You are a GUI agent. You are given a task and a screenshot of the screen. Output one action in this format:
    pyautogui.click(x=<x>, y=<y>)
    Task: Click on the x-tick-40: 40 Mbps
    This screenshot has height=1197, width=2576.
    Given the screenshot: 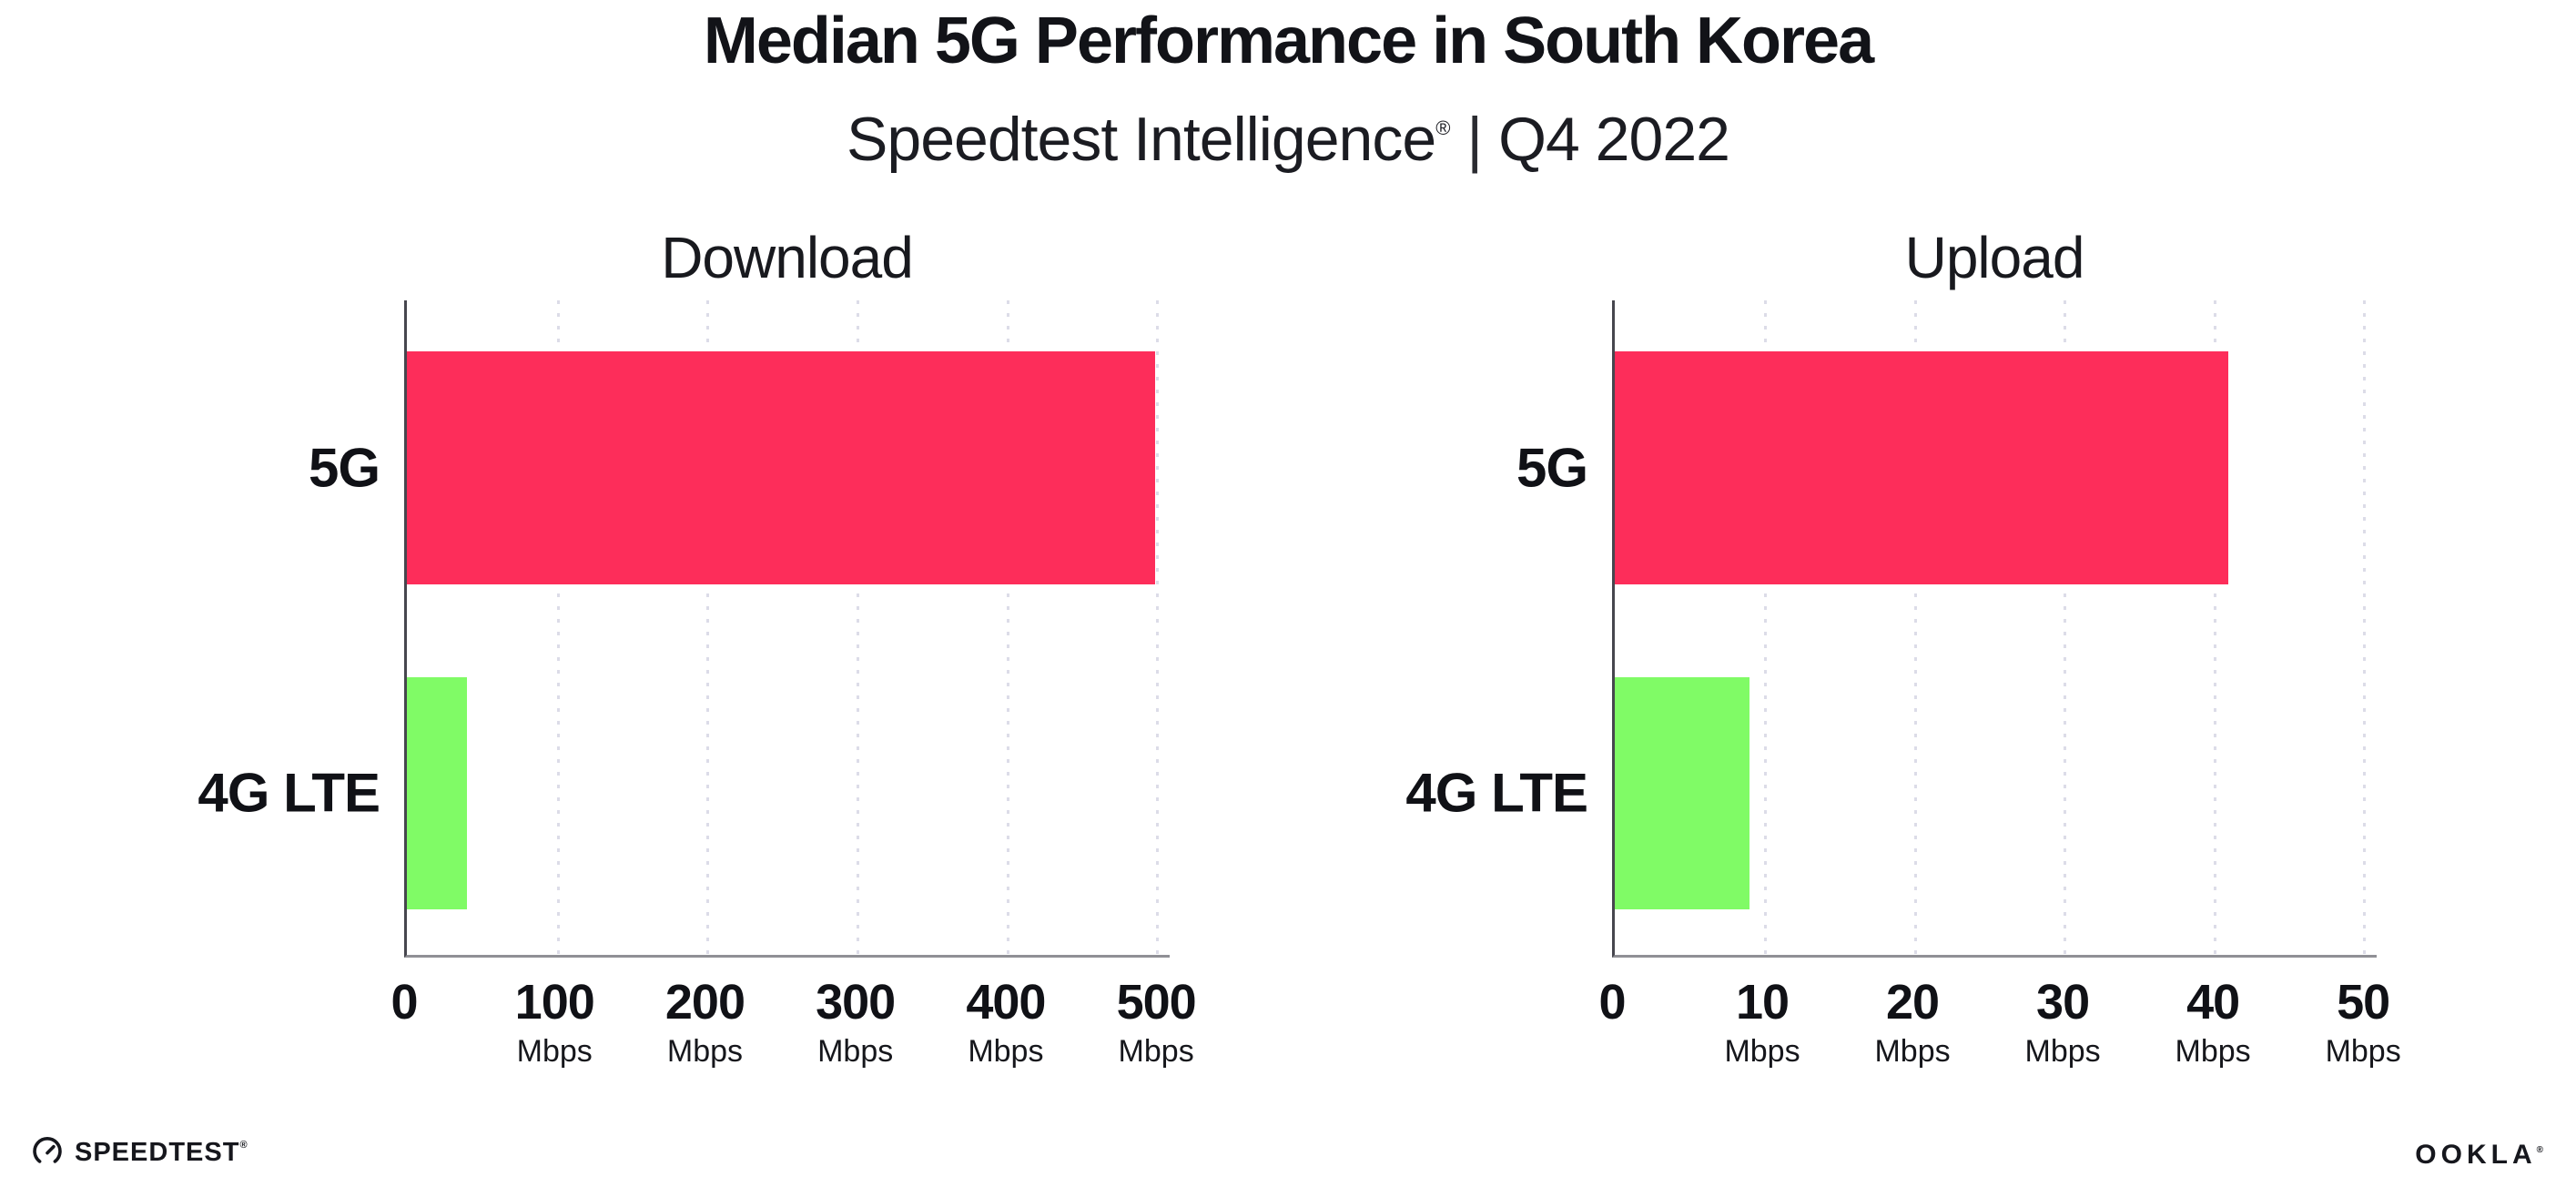 What is the action you would take?
    pyautogui.click(x=2213, y=1023)
    